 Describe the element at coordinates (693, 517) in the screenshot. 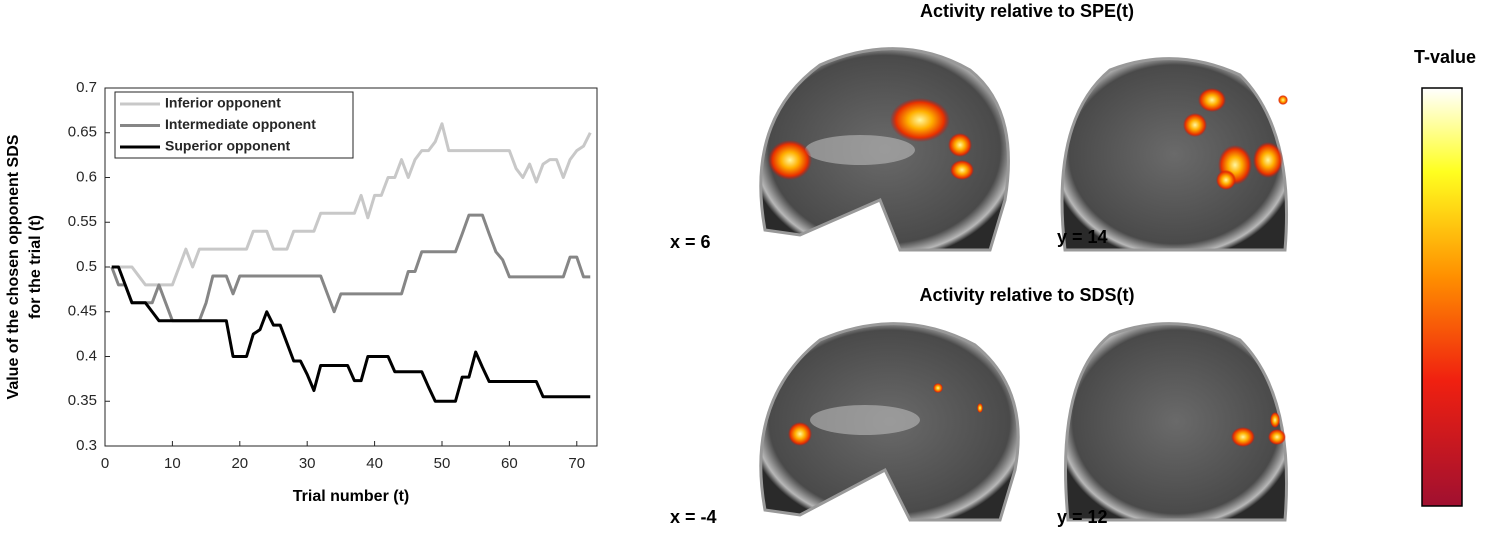

I see `slice-label: x = -4` at that location.